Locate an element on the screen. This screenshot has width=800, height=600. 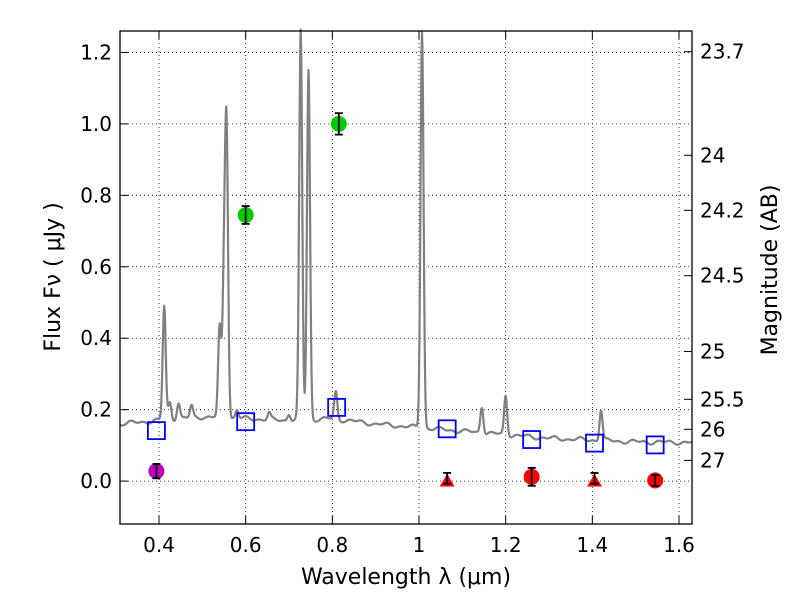
y2-tick-label: 23.7 is located at coordinates (722, 52).